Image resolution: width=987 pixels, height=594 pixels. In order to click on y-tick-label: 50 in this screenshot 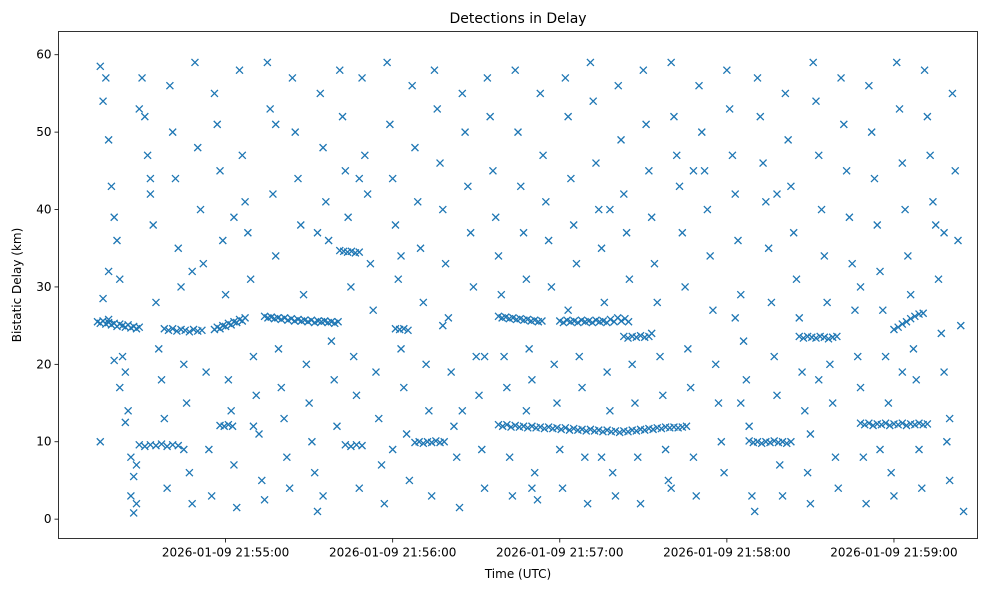, I will do `click(43, 132)`.